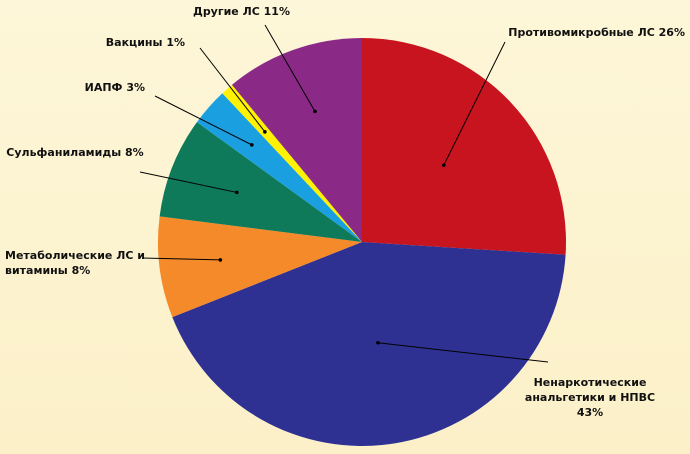 This screenshot has height=454, width=690. What do you see at coordinates (135, 87) in the screenshot?
I see `value-label: 3%` at bounding box center [135, 87].